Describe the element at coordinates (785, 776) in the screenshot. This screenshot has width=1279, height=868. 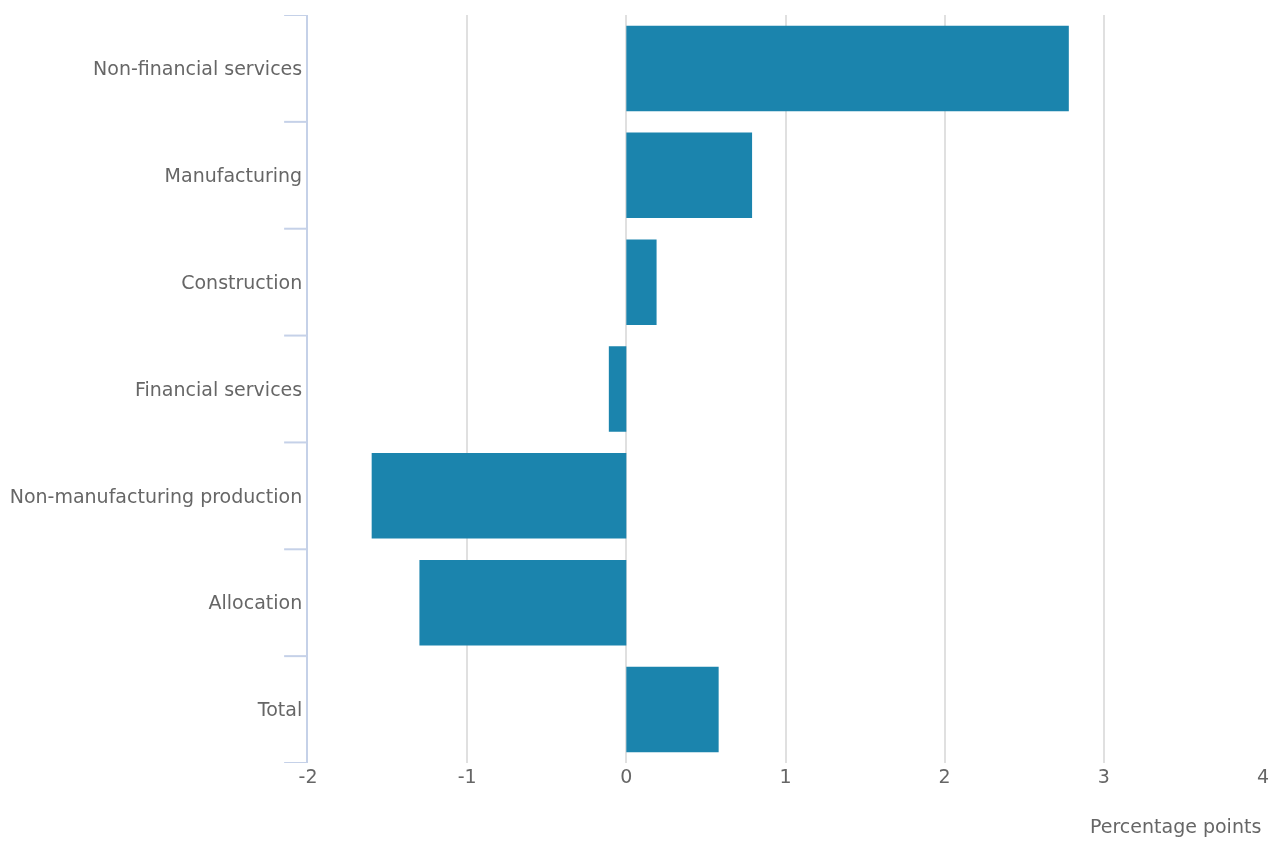
I see `x-tick-label: 1` at that location.